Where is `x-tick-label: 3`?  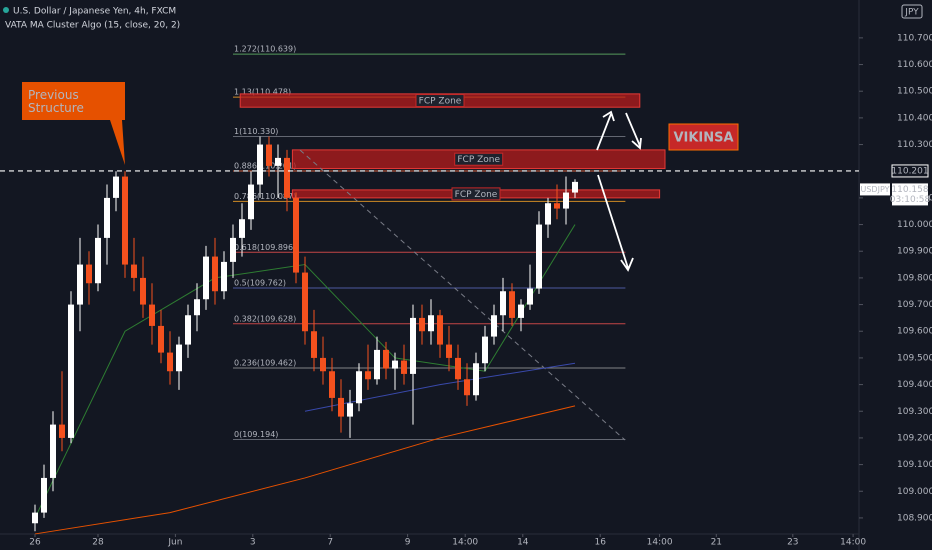
x-tick-label: 3 is located at coordinates (253, 543).